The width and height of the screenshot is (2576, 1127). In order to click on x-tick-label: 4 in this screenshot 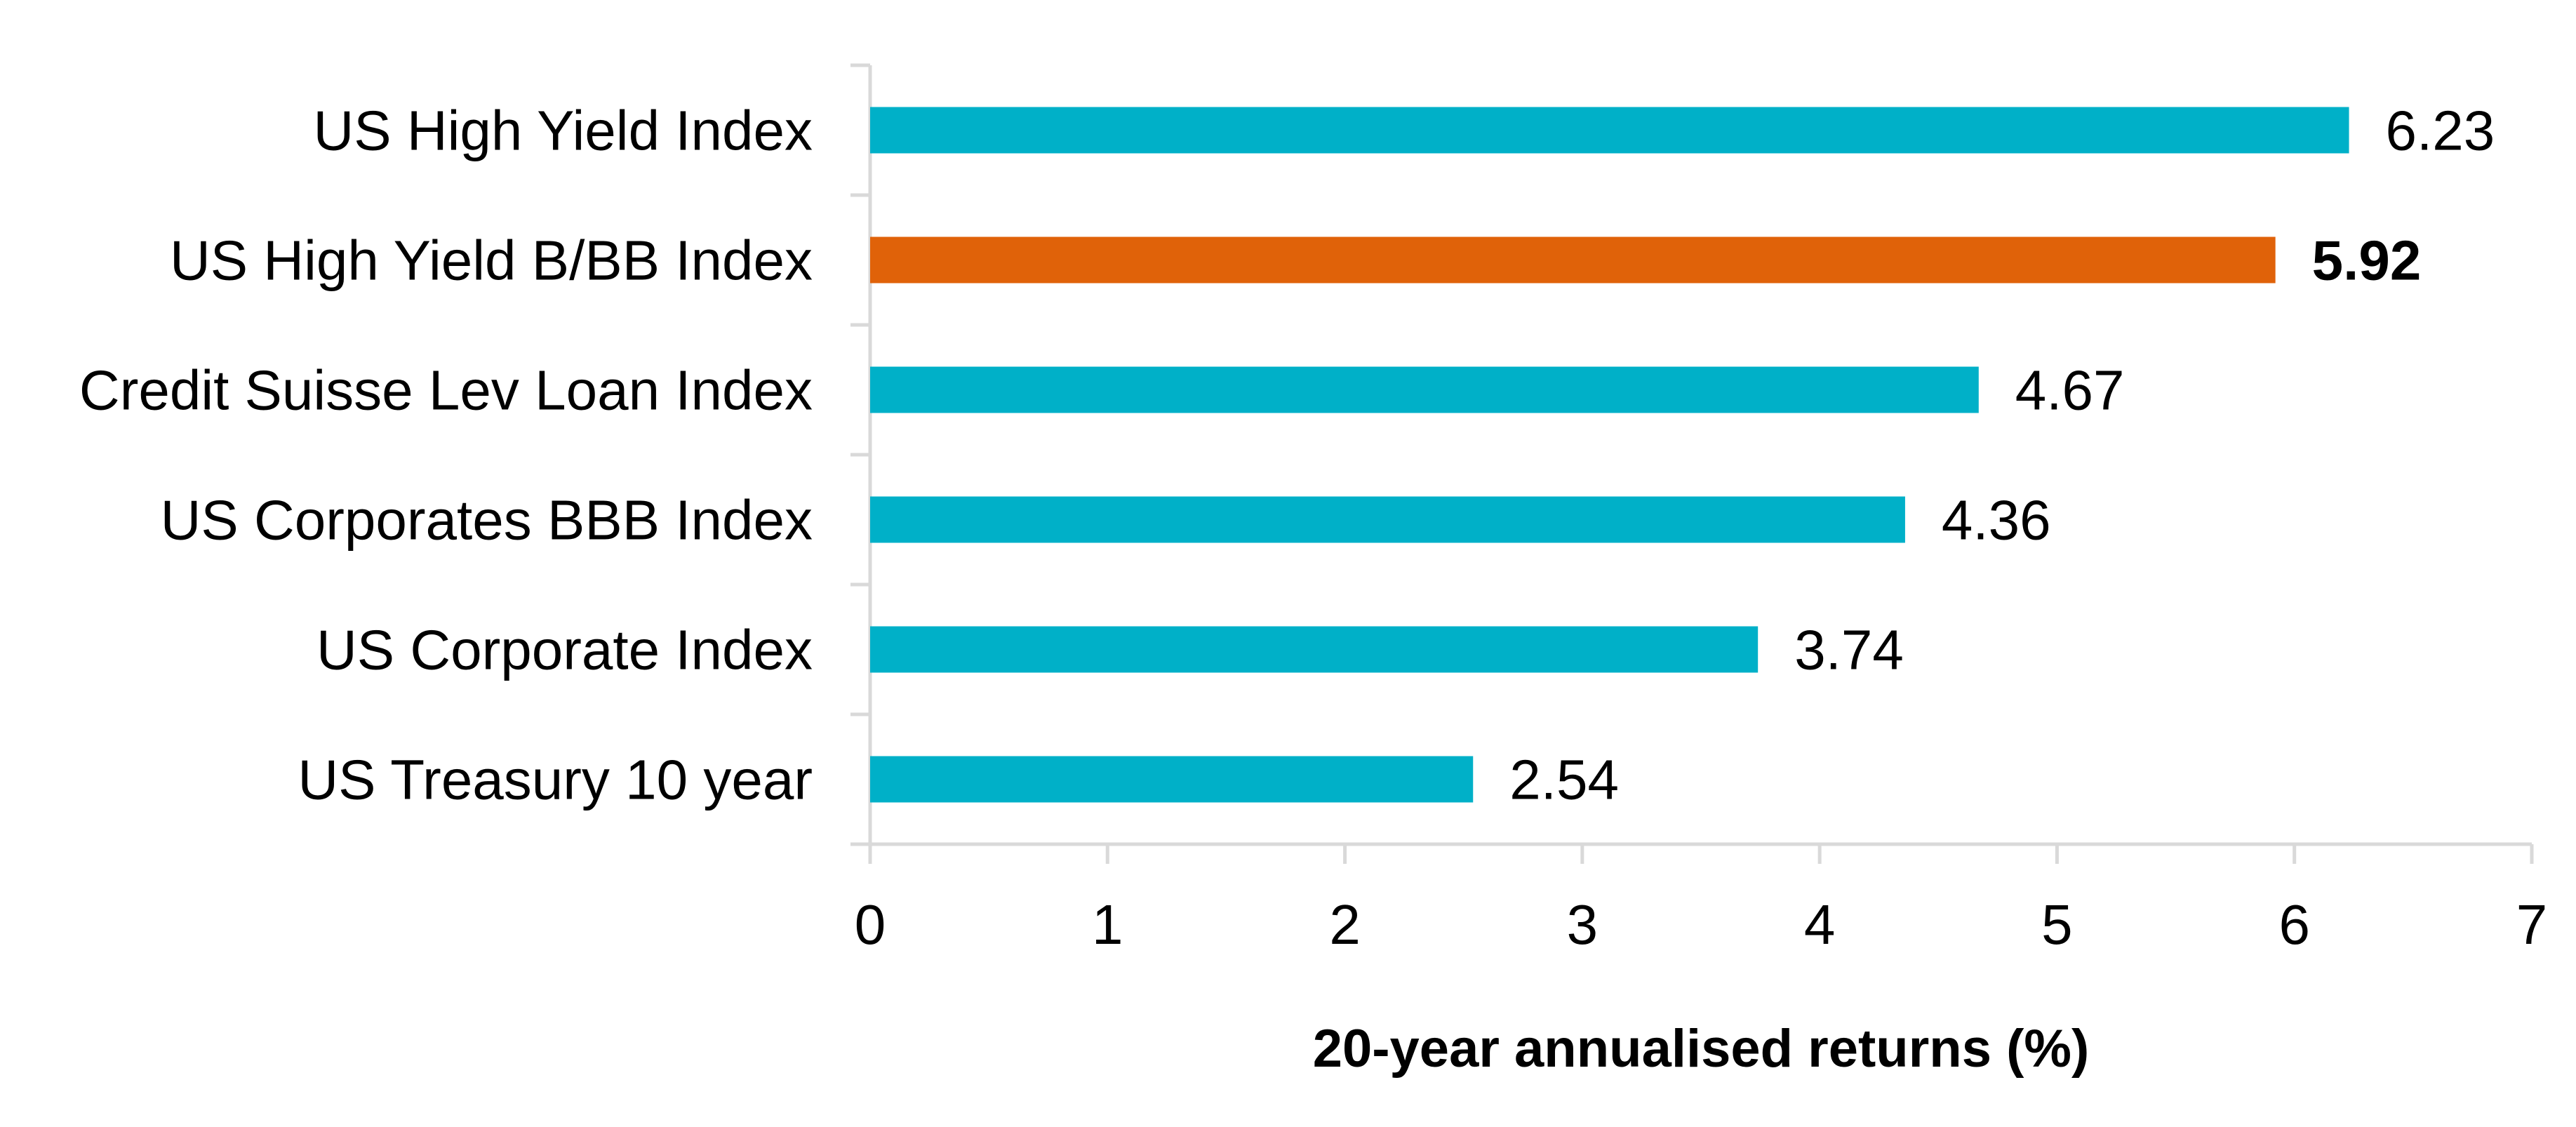, I will do `click(1820, 924)`.